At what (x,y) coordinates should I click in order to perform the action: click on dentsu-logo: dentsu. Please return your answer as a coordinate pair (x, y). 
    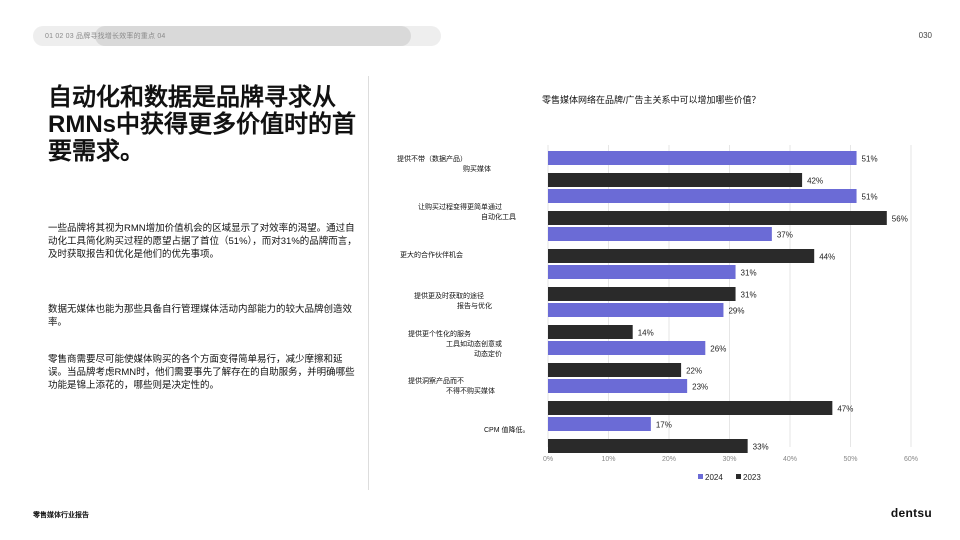
    Looking at the image, I should click on (911, 513).